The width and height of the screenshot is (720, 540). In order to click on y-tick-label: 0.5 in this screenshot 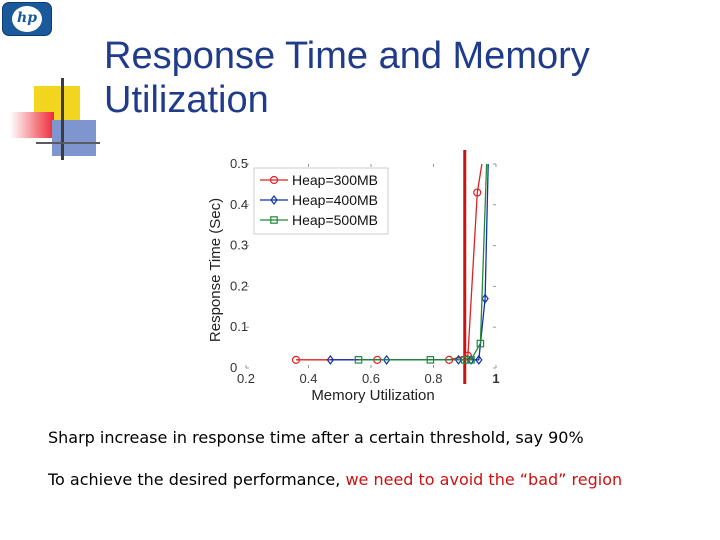, I will do `click(239, 163)`.